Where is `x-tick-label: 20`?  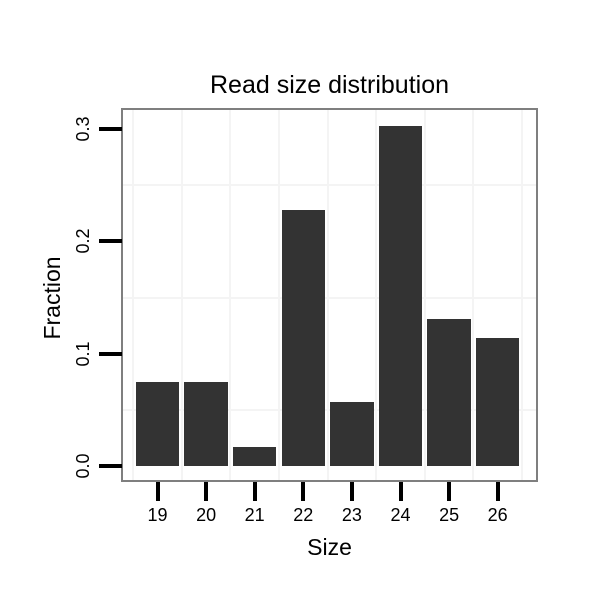 x-tick-label: 20 is located at coordinates (206, 515).